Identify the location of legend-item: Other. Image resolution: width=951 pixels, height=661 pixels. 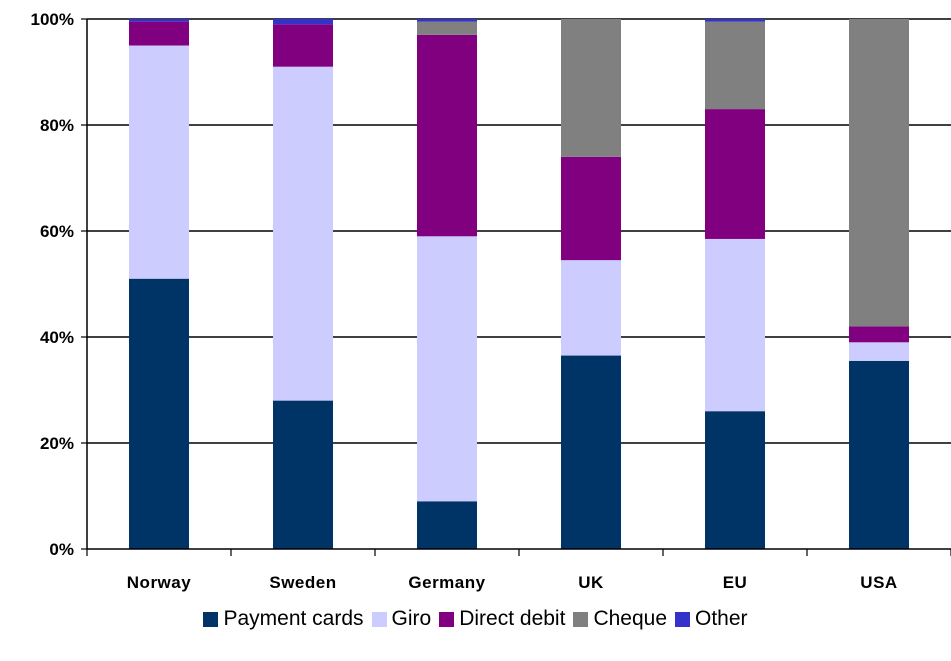
(711, 619).